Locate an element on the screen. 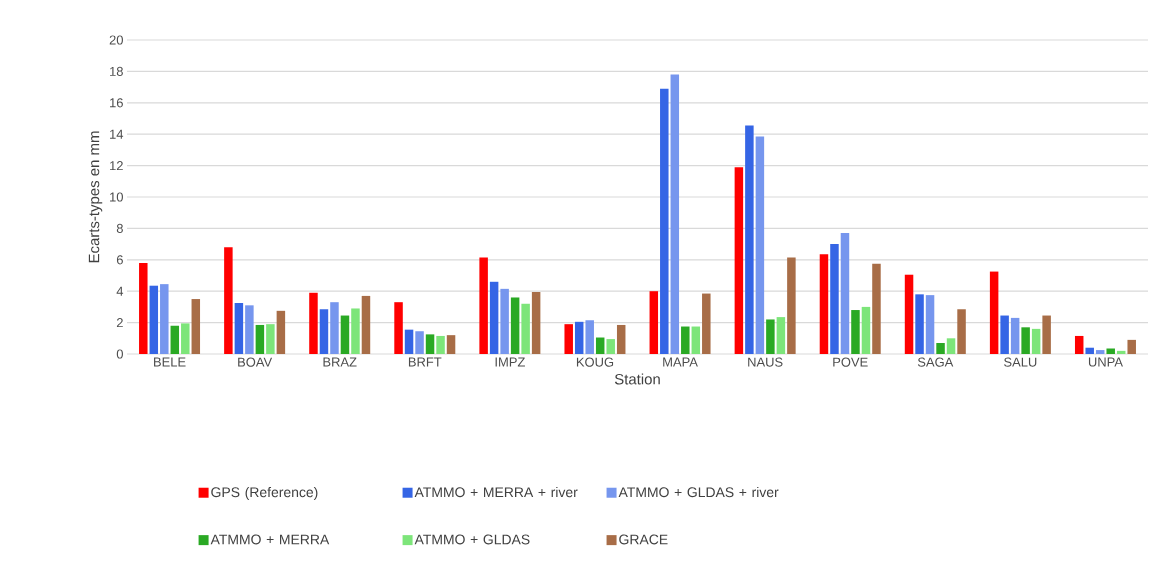 This screenshot has width=1174, height=567. x-axis-title: Station is located at coordinates (637, 379).